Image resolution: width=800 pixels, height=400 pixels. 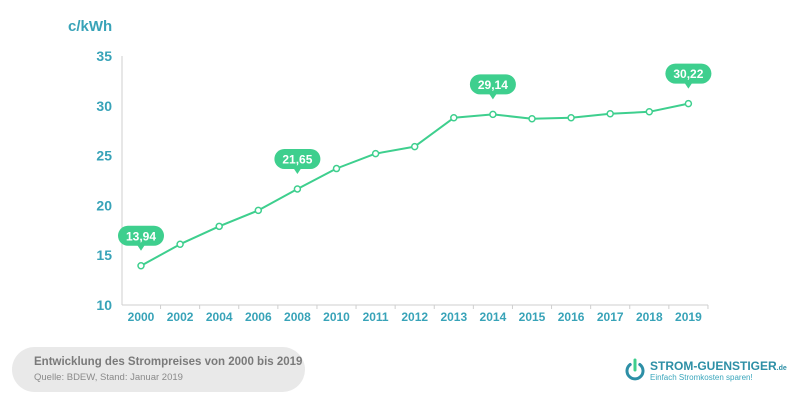 What do you see at coordinates (104, 106) in the screenshot?
I see `y-tick-label: 30` at bounding box center [104, 106].